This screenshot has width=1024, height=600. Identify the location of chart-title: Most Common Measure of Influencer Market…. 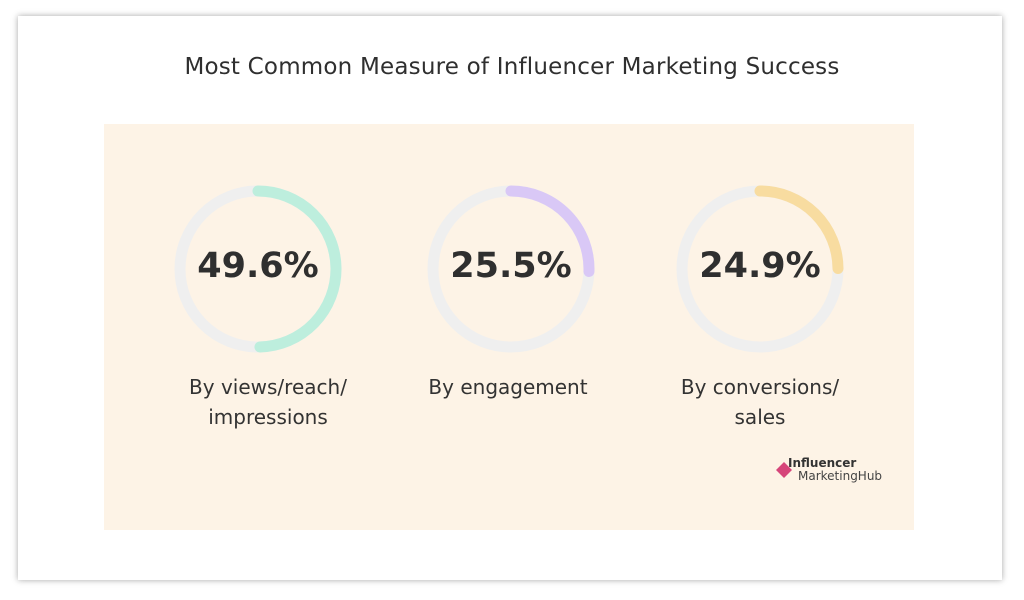
(512, 67).